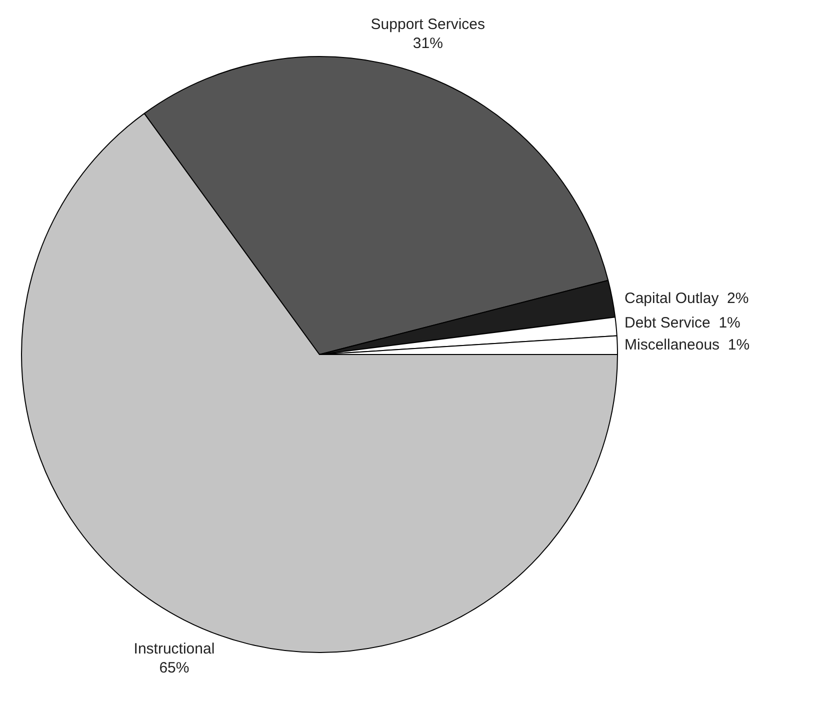  I want to click on slice-label: Instructional, so click(174, 649).